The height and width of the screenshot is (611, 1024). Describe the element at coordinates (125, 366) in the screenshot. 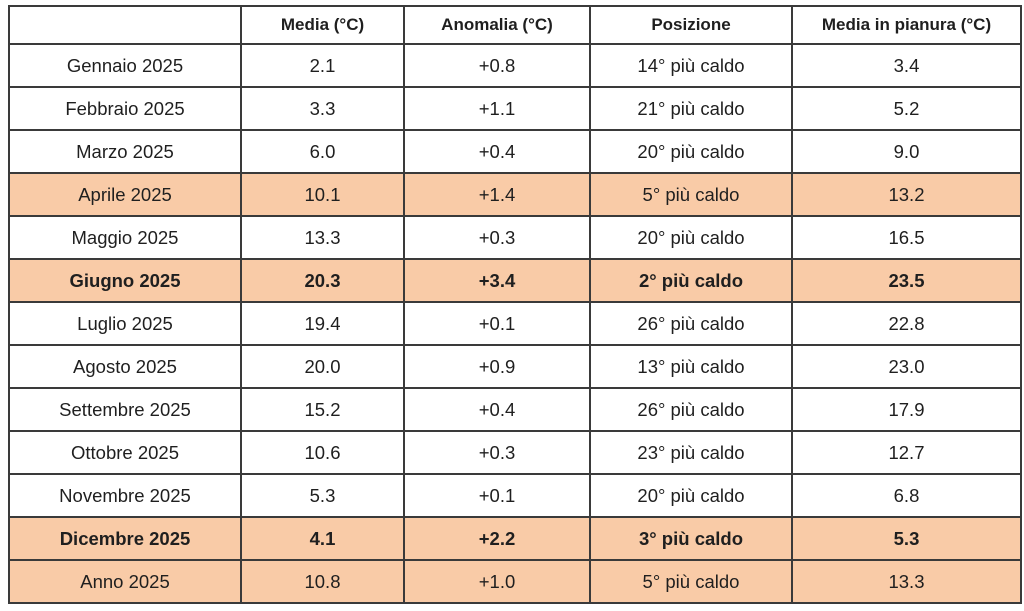

I see `month-cell: Agosto 2025` at that location.